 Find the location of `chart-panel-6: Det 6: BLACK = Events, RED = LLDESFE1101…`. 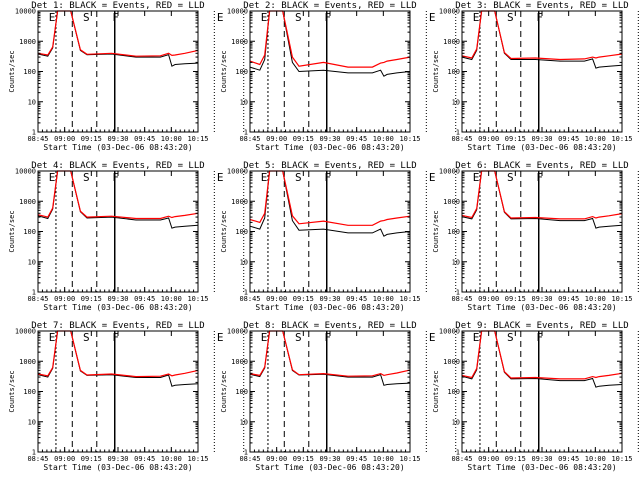

chart-panel-6: Det 6: BLACK = Events, RED = LLDESFE1101… is located at coordinates (535, 236).